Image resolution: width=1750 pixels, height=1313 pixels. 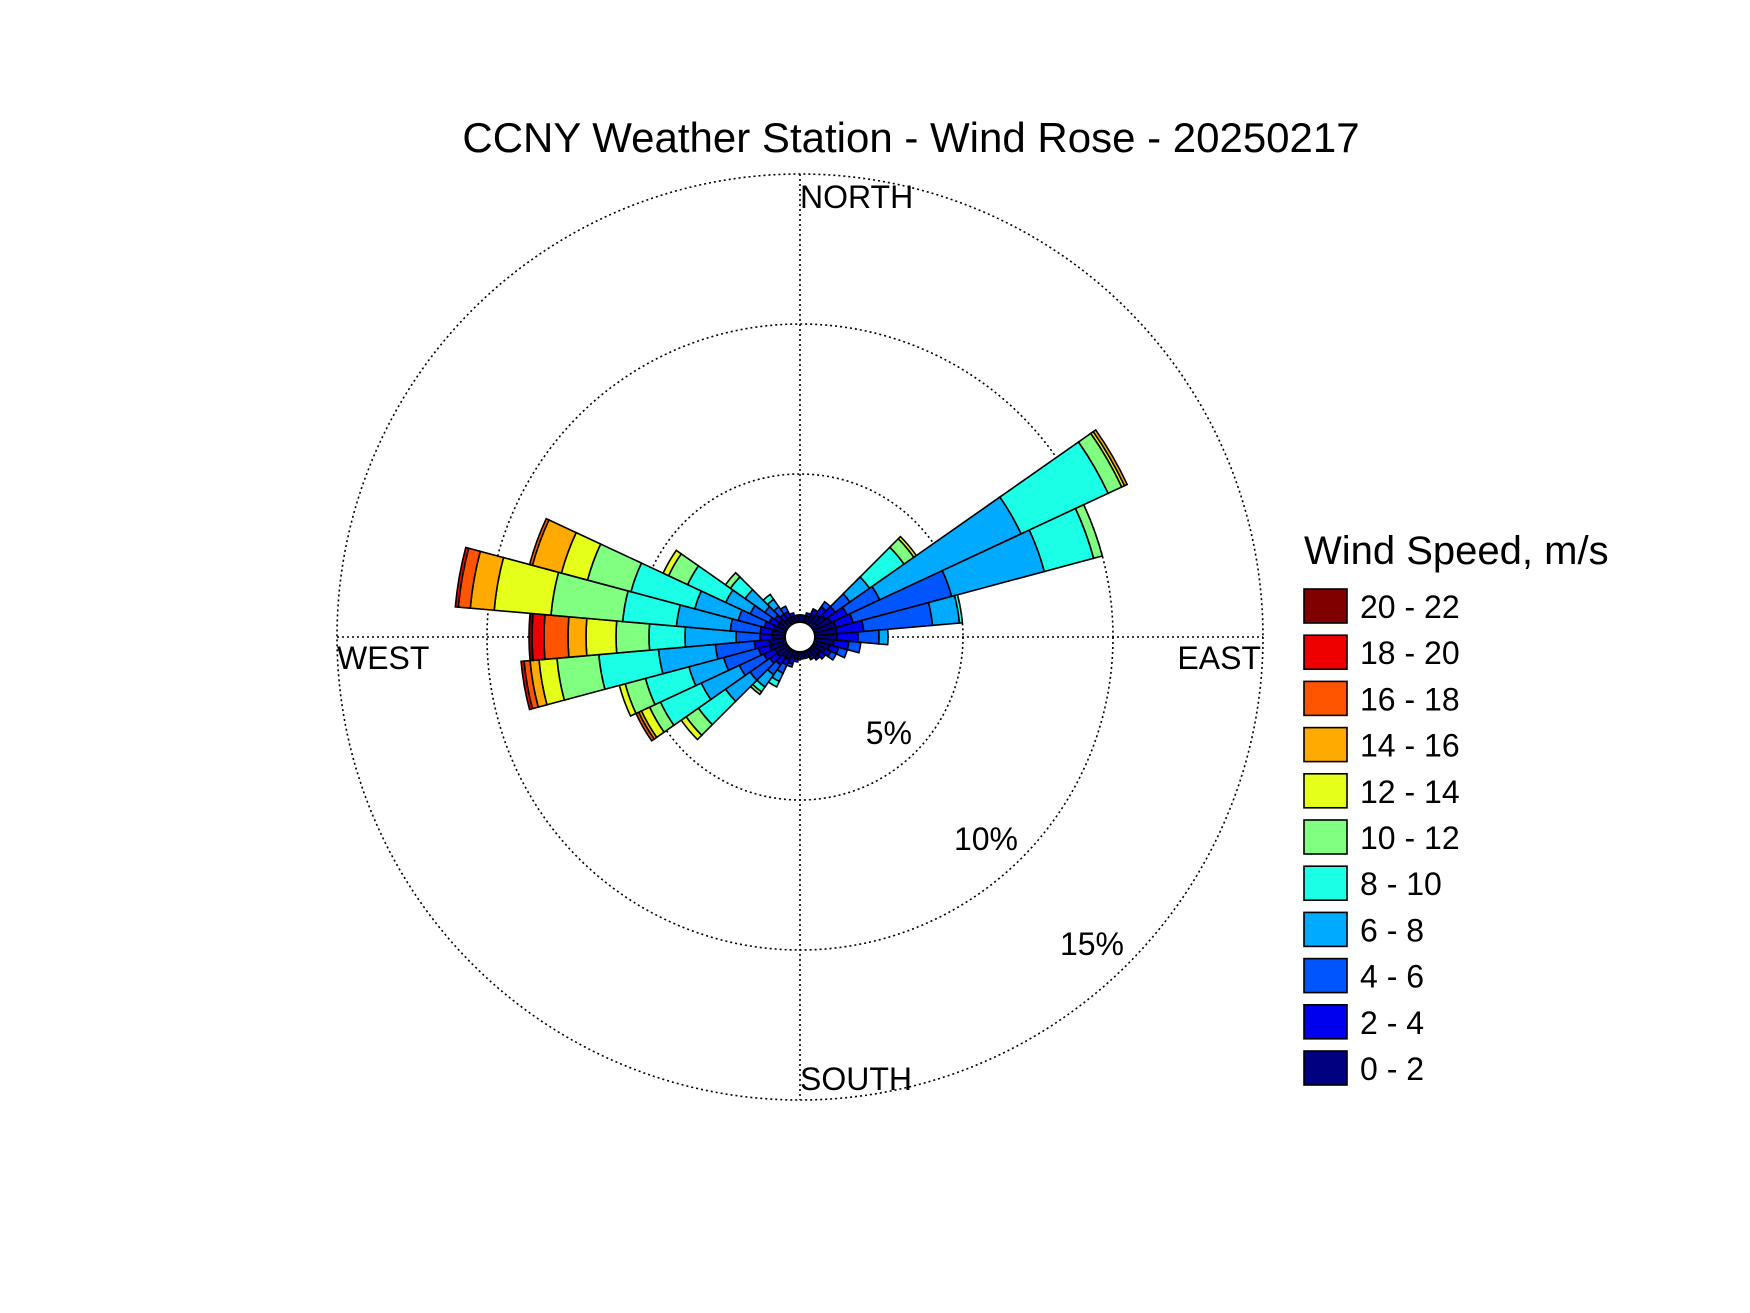 What do you see at coordinates (1219, 658) in the screenshot?
I see `compass-east: EAST` at bounding box center [1219, 658].